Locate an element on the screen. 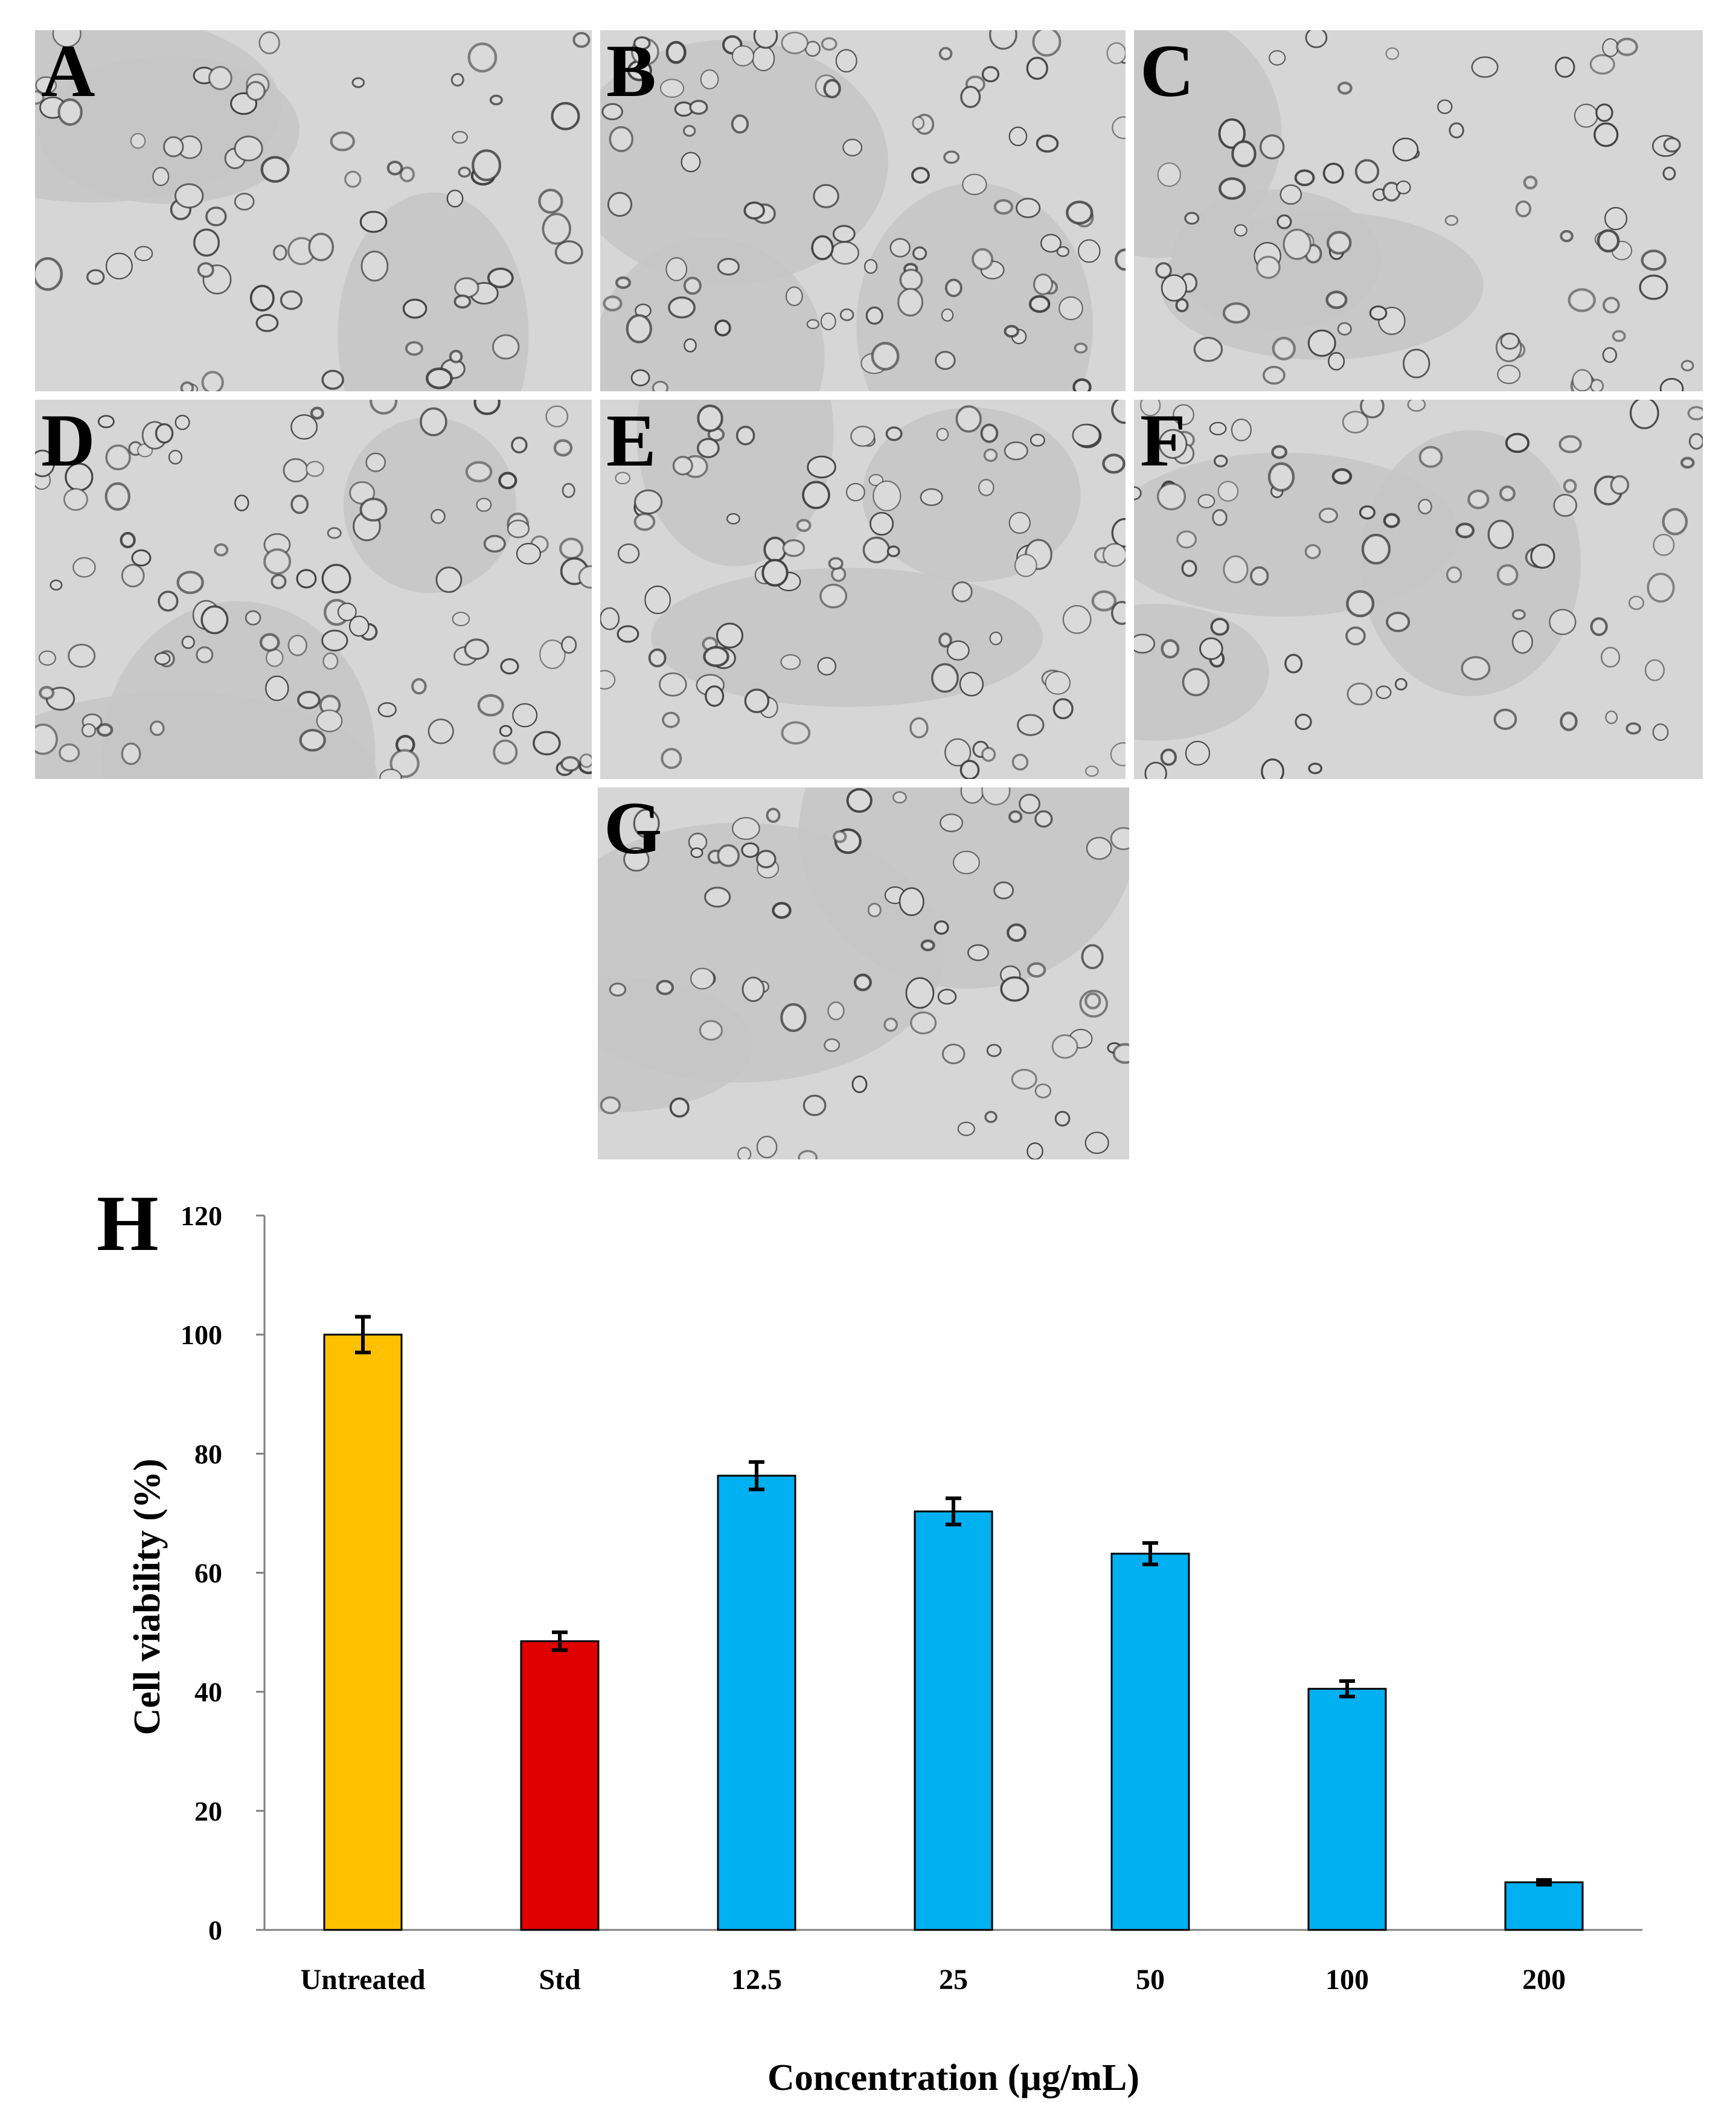  micrograph-image-g is located at coordinates (863, 973).